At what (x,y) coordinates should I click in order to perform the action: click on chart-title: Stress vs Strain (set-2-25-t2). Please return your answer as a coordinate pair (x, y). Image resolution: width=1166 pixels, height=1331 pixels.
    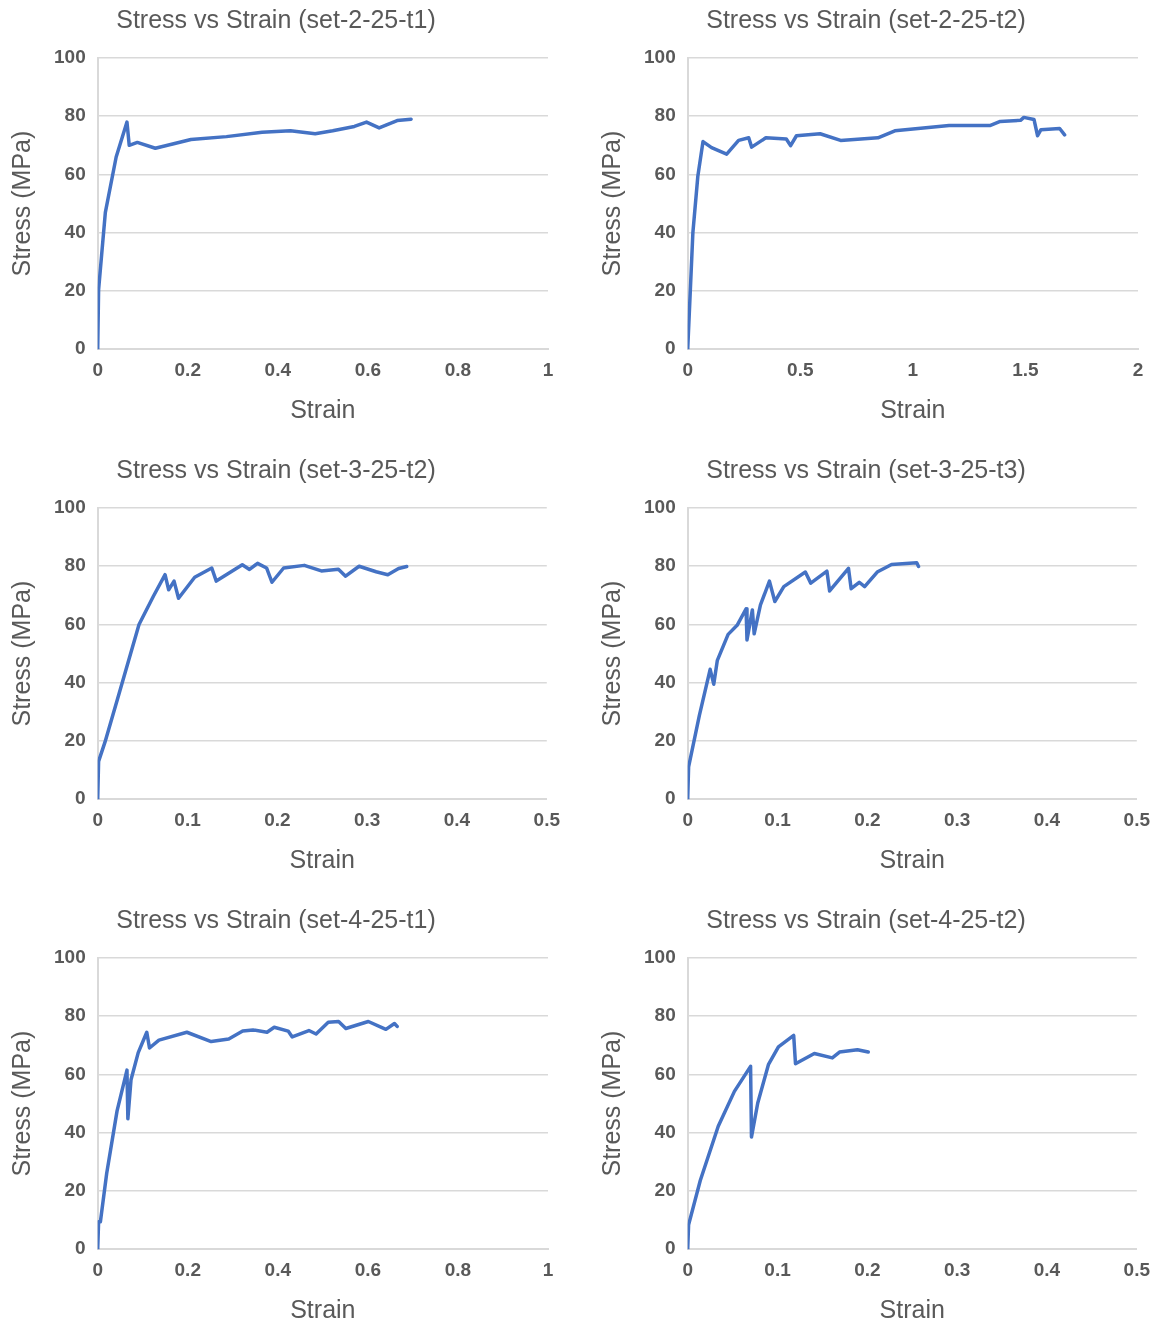
    Looking at the image, I should click on (866, 18).